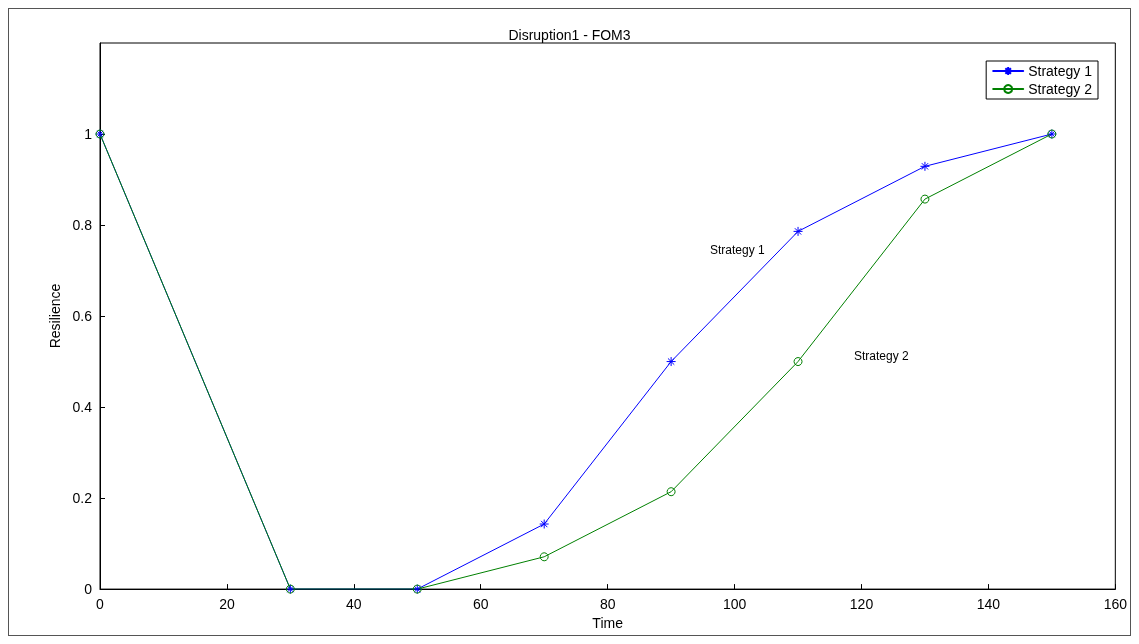  I want to click on x-tick-label: 140, so click(988, 604).